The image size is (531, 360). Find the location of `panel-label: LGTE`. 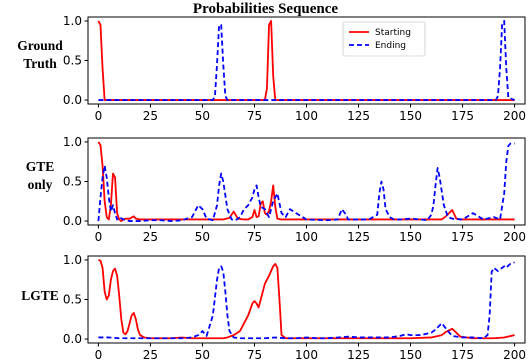

panel-label: LGTE is located at coordinates (40, 295).